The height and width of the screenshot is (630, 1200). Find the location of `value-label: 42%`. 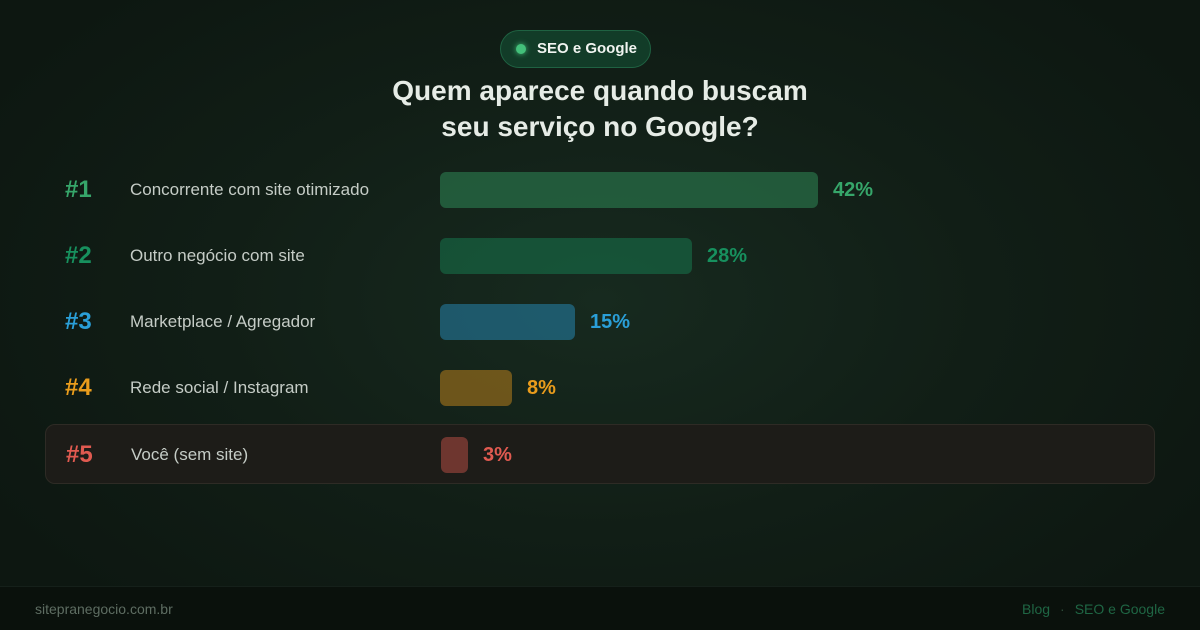

value-label: 42% is located at coordinates (853, 190).